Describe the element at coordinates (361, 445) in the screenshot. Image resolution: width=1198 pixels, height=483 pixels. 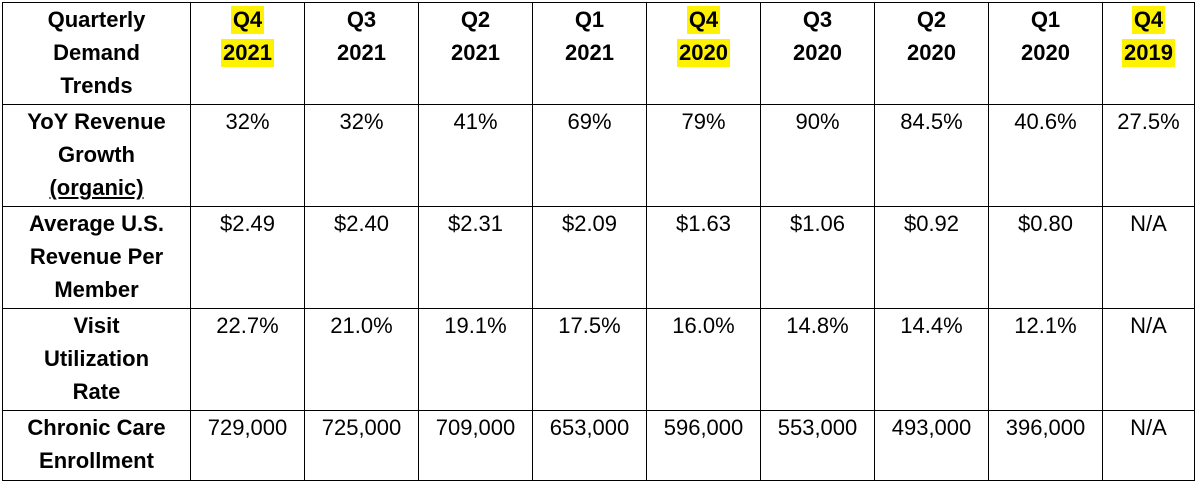
I see `table-cell: 725,000` at that location.